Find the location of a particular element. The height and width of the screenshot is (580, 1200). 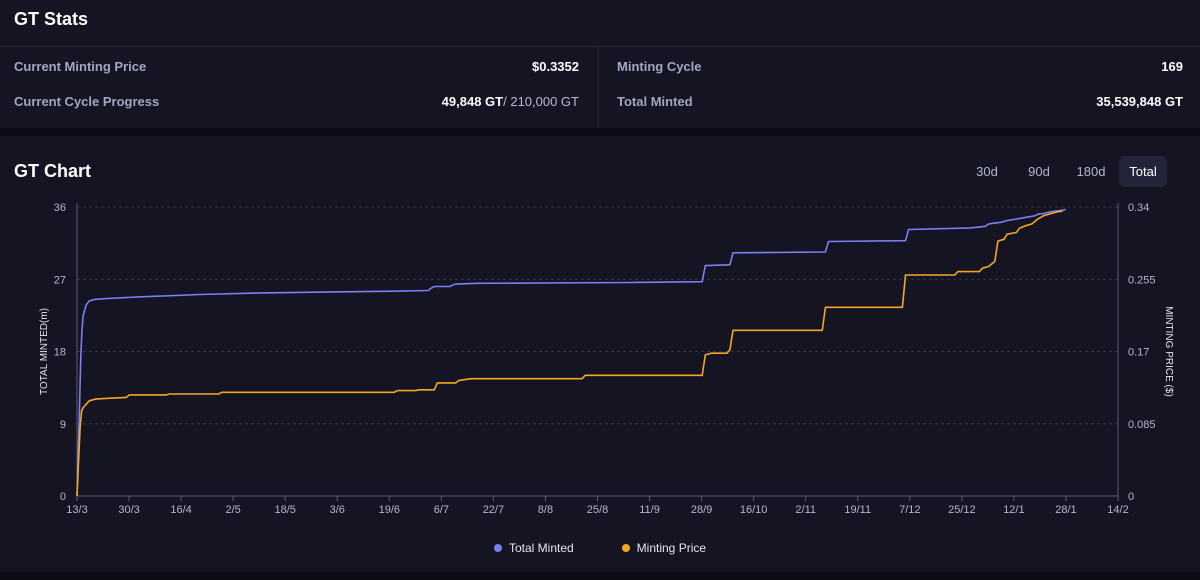

y-tick-right: 0.34 is located at coordinates (1138, 208).